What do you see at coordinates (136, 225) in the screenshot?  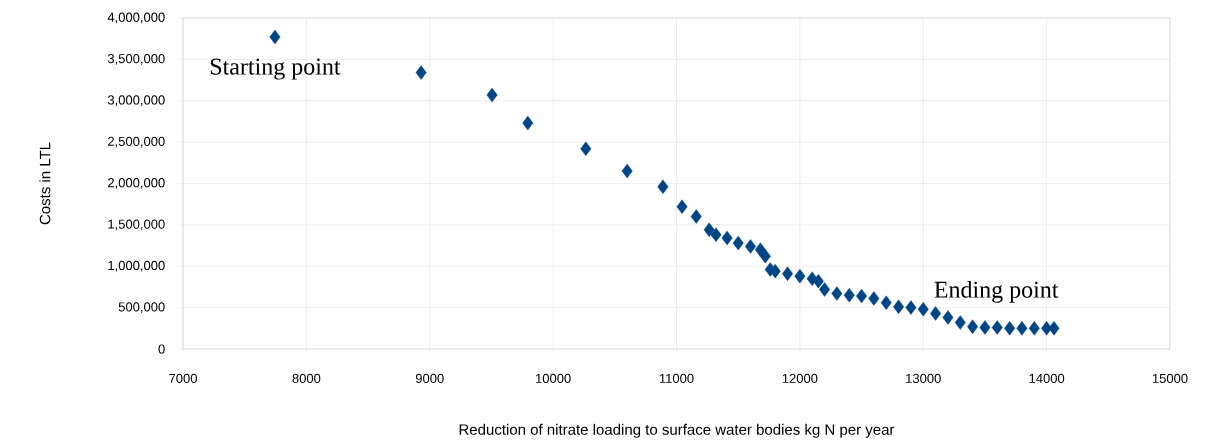 I see `y-tick-label: 1,500,000` at bounding box center [136, 225].